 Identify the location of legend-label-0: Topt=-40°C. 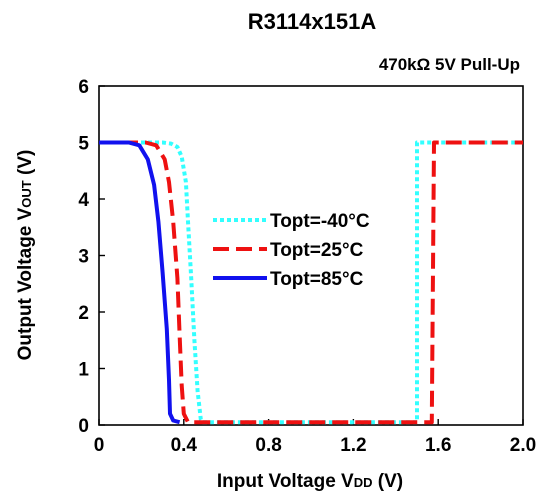
(320, 221).